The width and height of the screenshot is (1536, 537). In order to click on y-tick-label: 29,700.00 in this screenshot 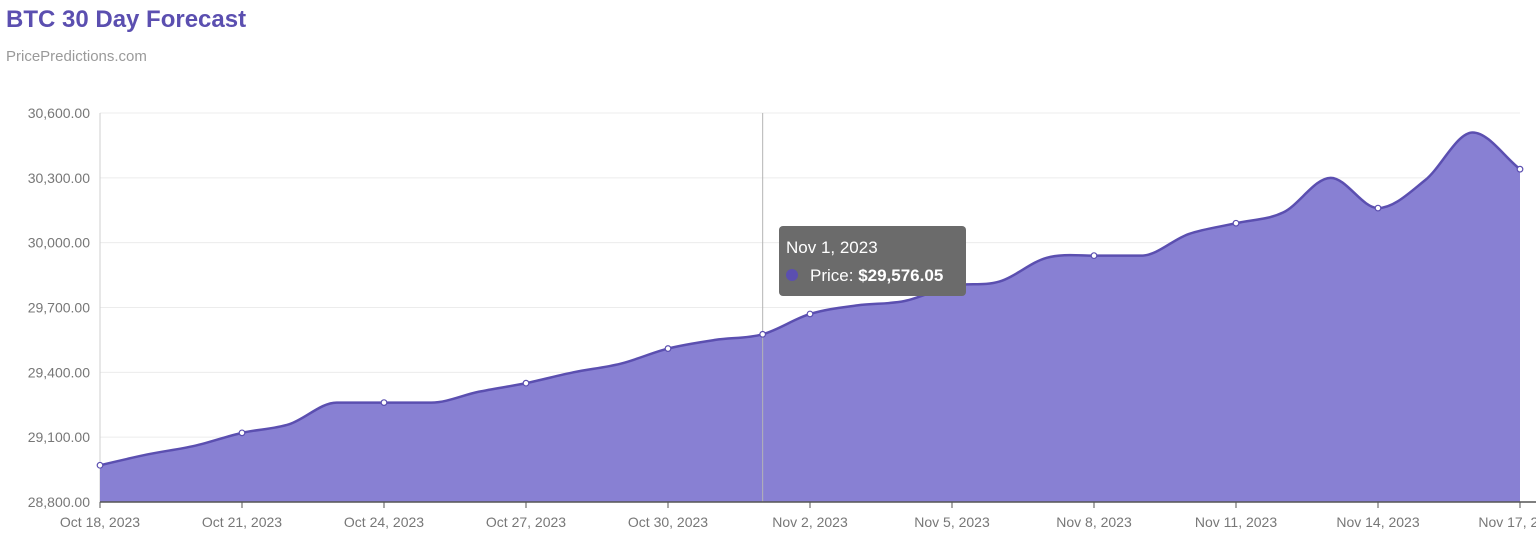, I will do `click(59, 308)`.